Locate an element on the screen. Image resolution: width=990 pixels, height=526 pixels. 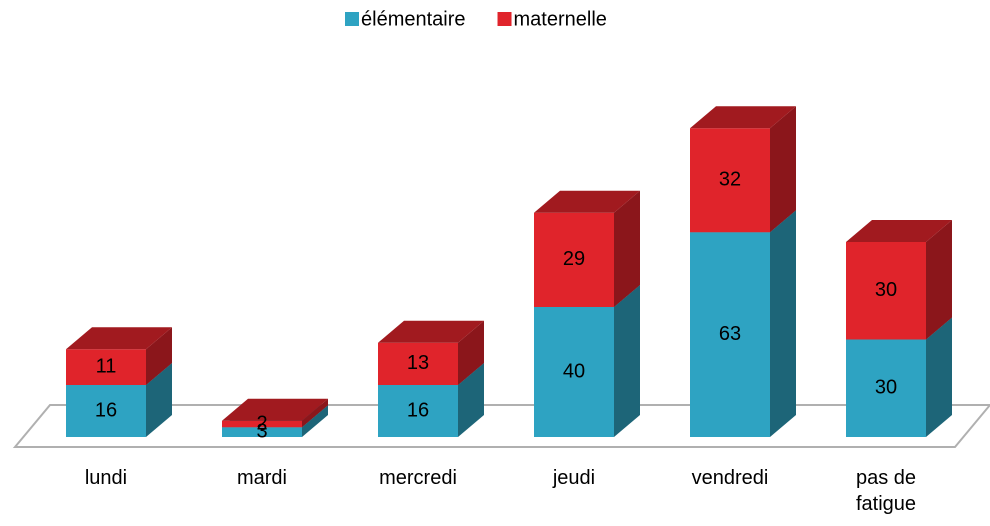
data-label: 63 is located at coordinates (730, 334).